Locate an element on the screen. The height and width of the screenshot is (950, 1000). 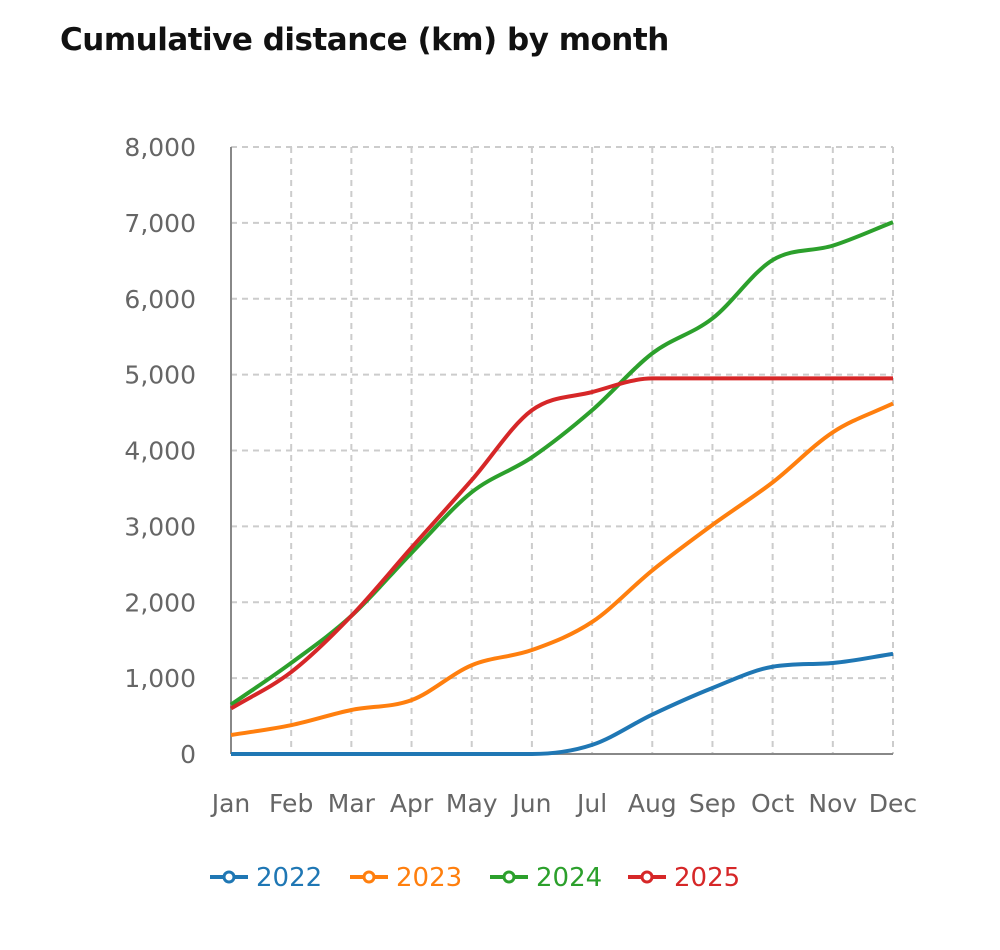
x-tick-label: Jun is located at coordinates (530, 803).